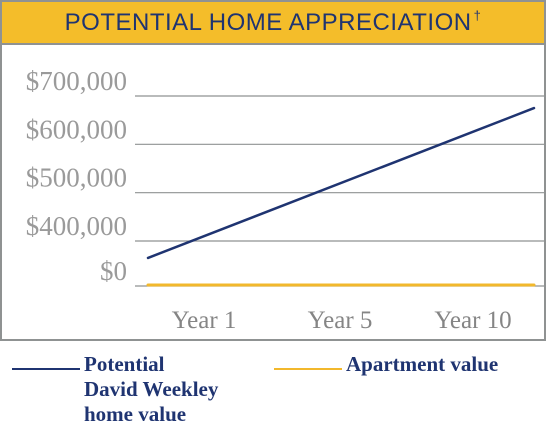 Image resolution: width=550 pixels, height=433 pixels. I want to click on y-tick-label: $600,000, so click(76, 129).